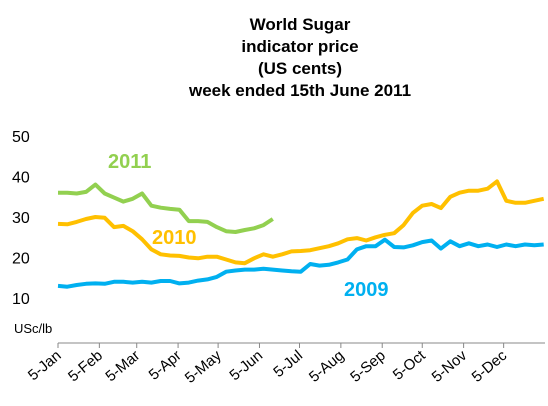 This screenshot has height=406, width=548. Describe the element at coordinates (300, 68) in the screenshot. I see `chart-title-line: (US cents)` at that location.